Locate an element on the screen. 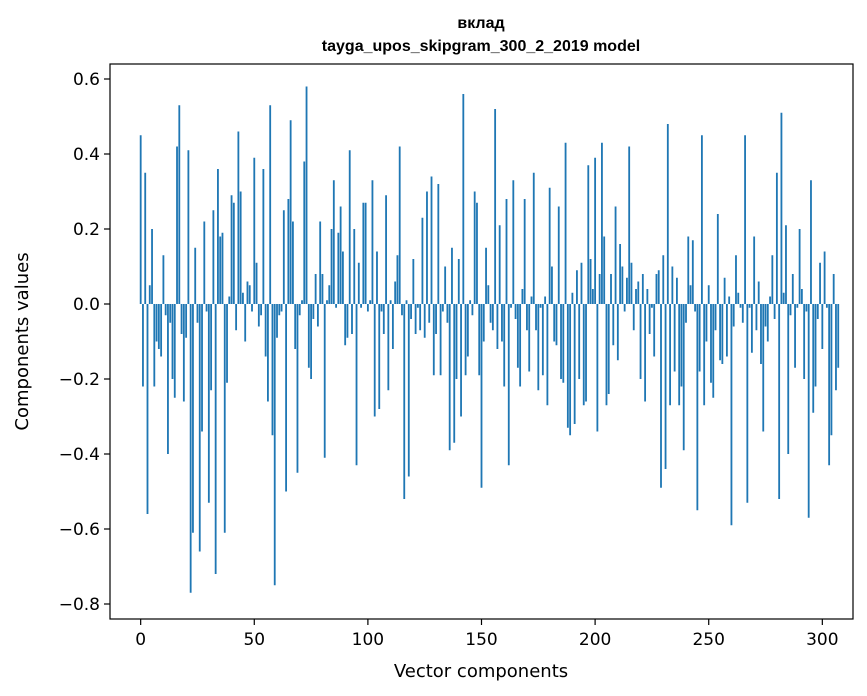  chart-subtitle: tayga_upos_skipgram_300_2_2019 model is located at coordinates (481, 46).